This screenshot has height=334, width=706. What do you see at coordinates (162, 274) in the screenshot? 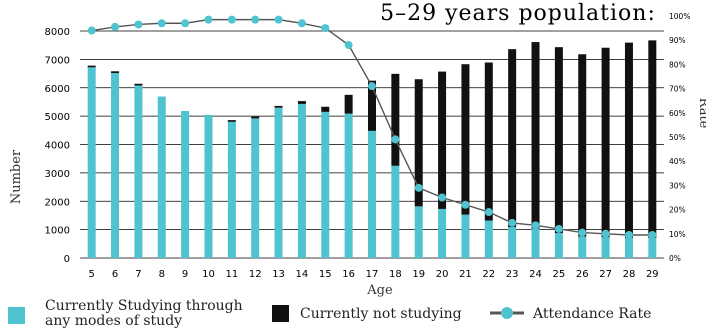
I see `x-tick-label: 8` at bounding box center [162, 274].